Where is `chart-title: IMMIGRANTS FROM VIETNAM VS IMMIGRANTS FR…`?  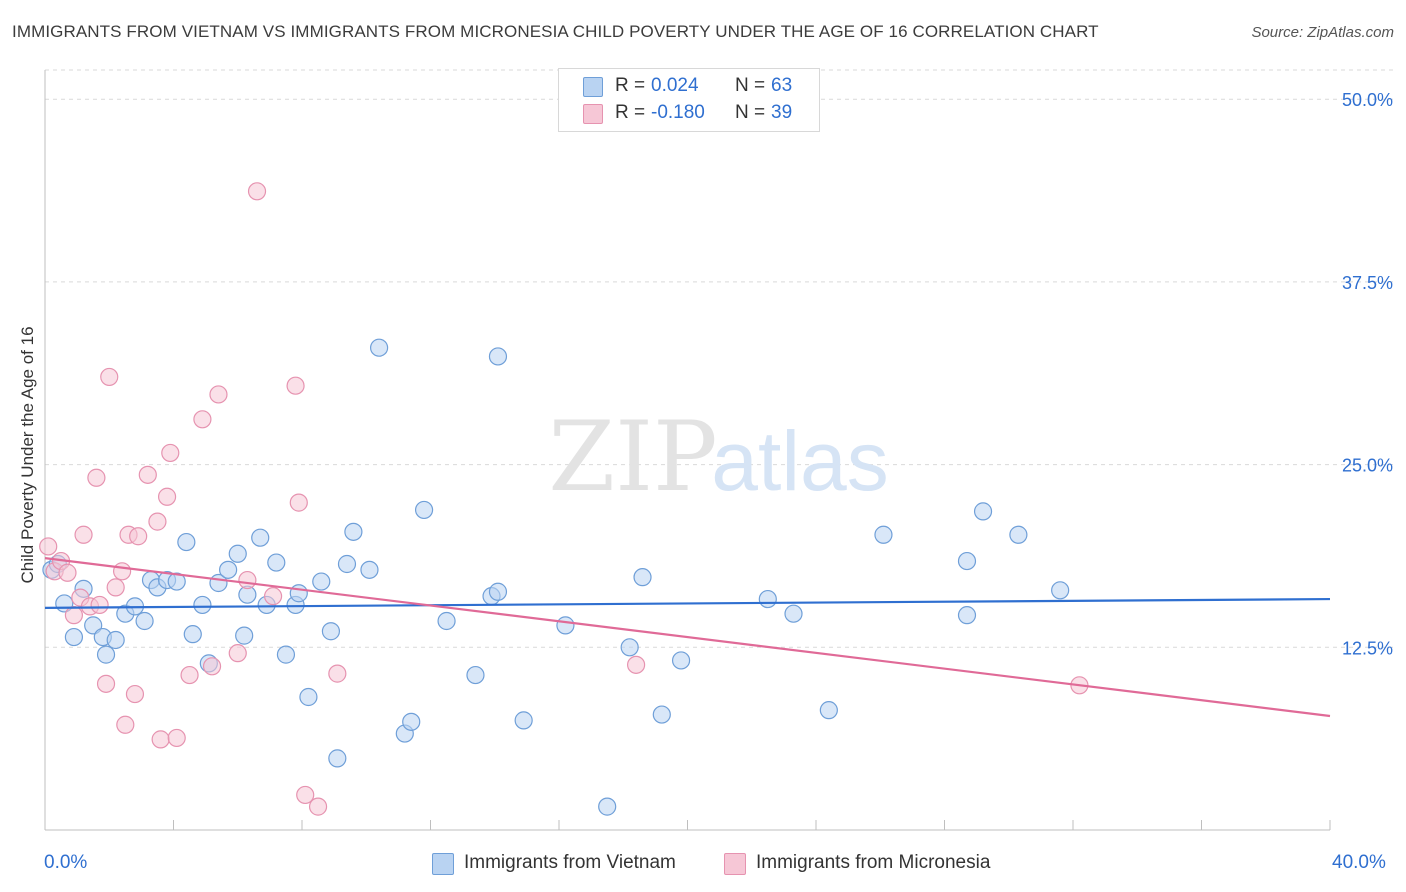
chart-title: IMMIGRANTS FROM VIETNAM VS IMMIGRANTS FR… is located at coordinates (555, 31).